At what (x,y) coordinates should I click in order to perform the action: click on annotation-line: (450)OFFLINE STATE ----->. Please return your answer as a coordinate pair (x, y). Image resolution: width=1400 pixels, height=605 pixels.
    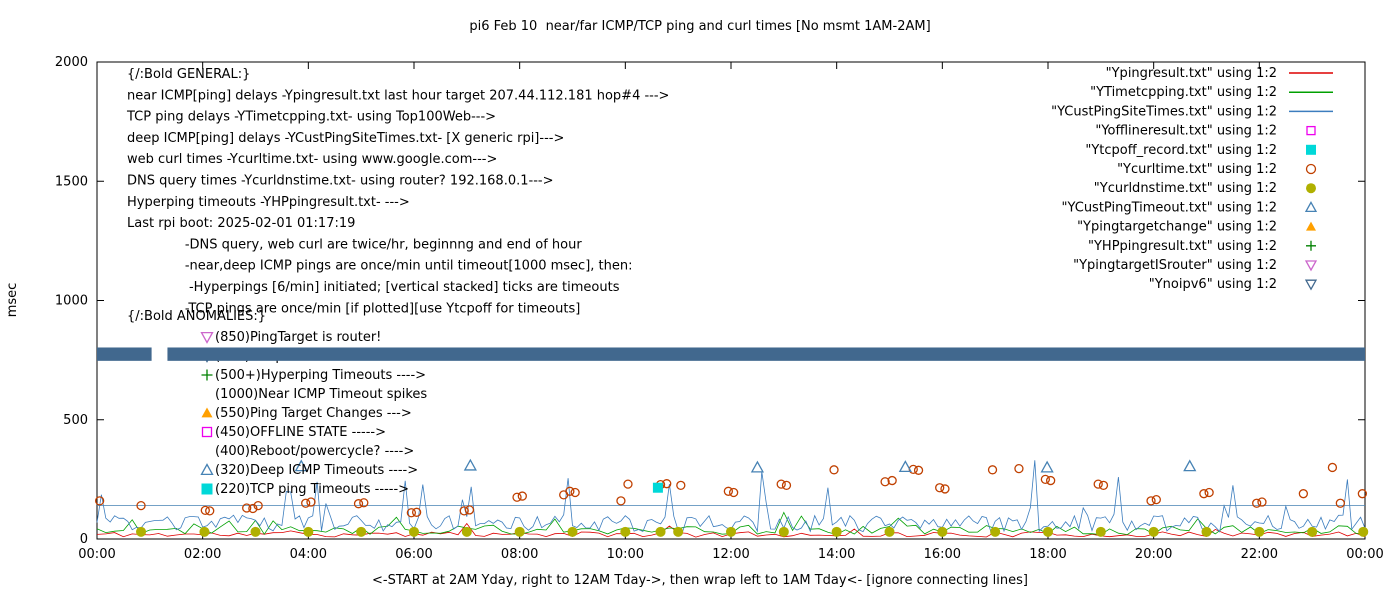
    Looking at the image, I should click on (300, 432).